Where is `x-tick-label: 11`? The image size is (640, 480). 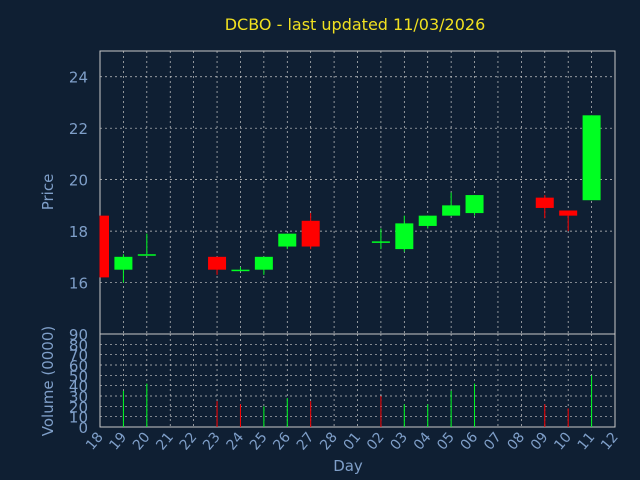 x-tick-label: 11 is located at coordinates (587, 441).